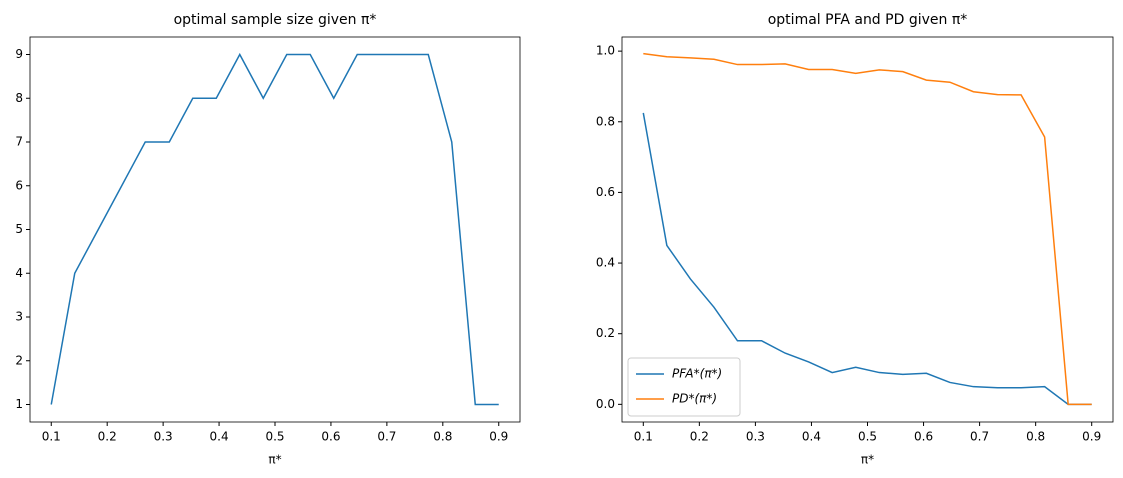 The width and height of the screenshot is (1123, 478). I want to click on y-tick-label: 6, so click(19, 185).